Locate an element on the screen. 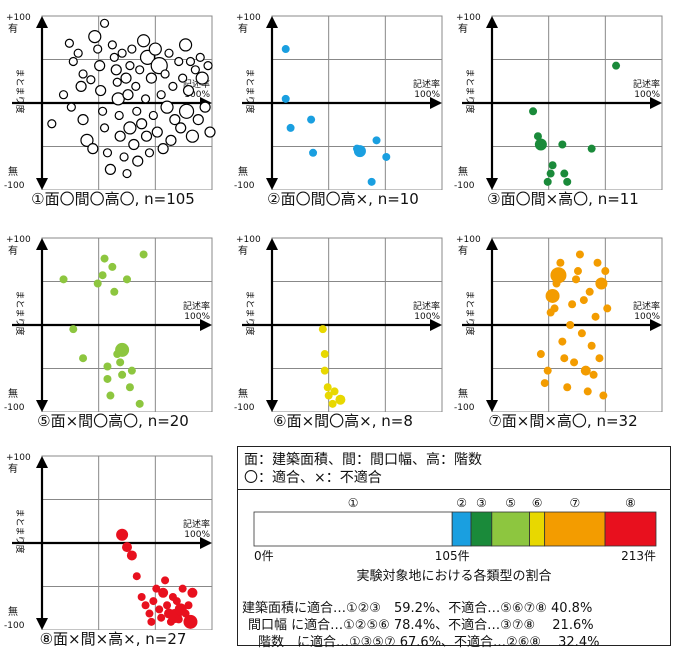 This screenshot has height=650, width=680. stat-frontage: 間口幅 に適合…①②⑤⑥ 78.4%、不適合…③⑦⑧ 21.6% is located at coordinates (421, 625).